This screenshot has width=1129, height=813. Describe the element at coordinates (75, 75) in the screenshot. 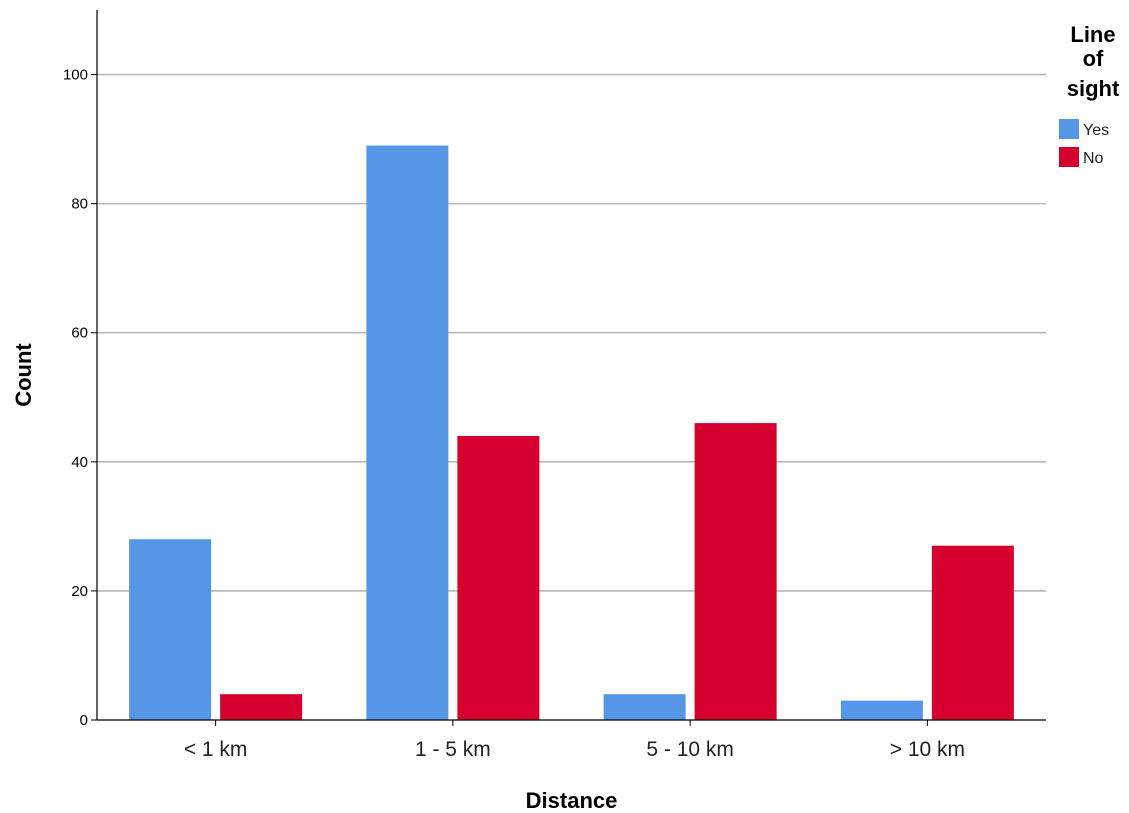

I see `y-tick-label-100: 100` at that location.